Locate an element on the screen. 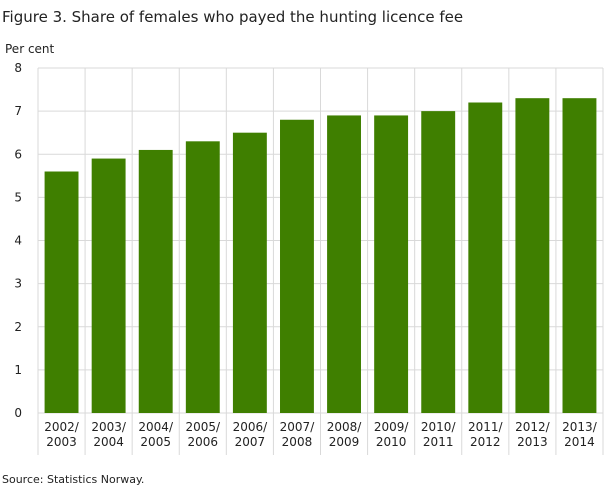 This screenshot has height=489, width=609. y-tick-label: 5 is located at coordinates (18, 197).